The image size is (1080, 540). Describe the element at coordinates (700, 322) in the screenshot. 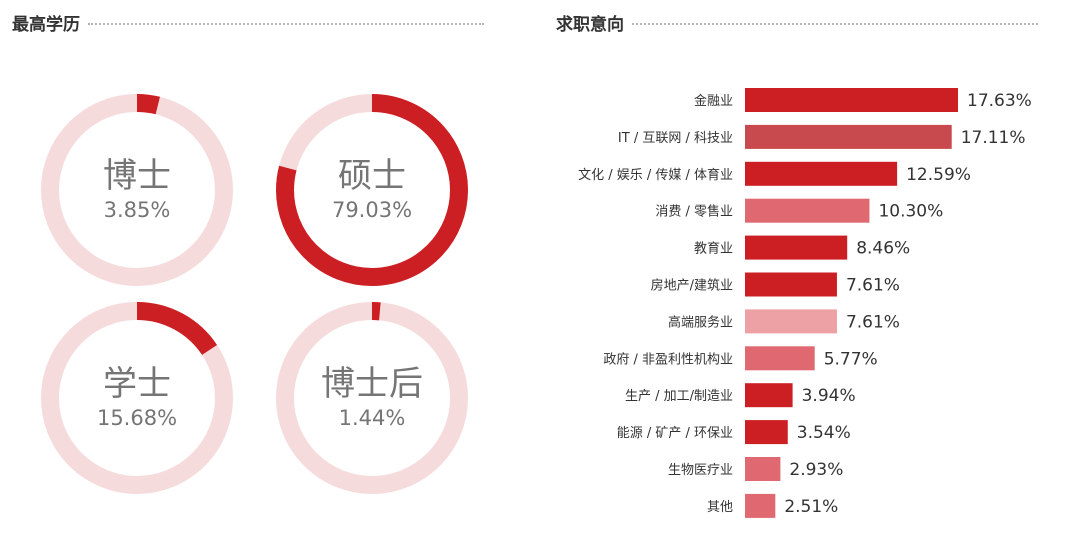

I see `category-label: 高端服务业` at that location.